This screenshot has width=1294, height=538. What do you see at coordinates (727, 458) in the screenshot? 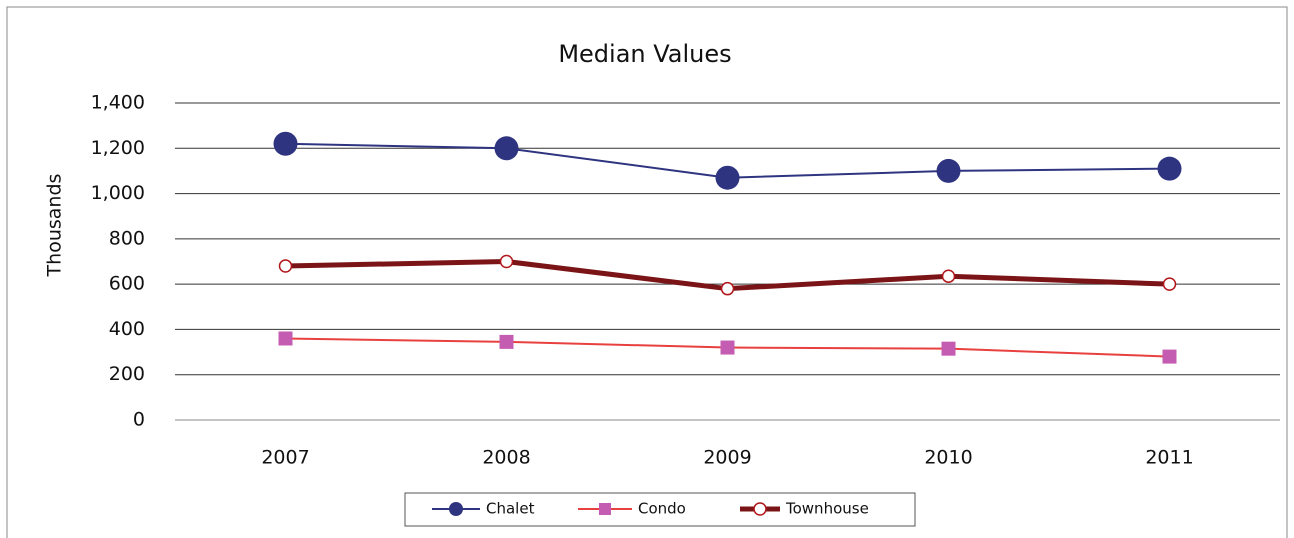
I see `x-tick-label: 2009` at bounding box center [727, 458].